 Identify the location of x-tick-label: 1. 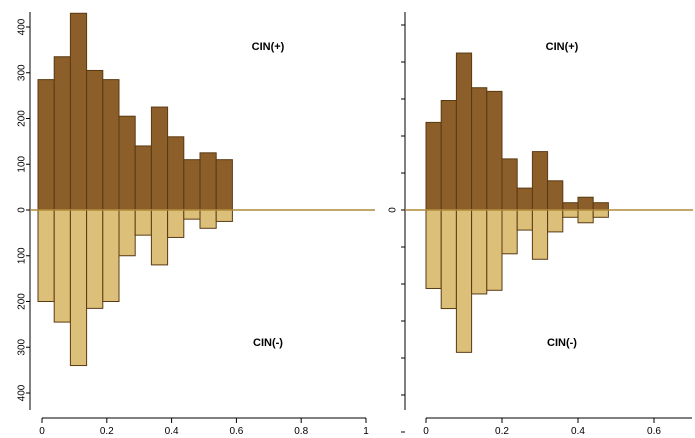
(366, 431).